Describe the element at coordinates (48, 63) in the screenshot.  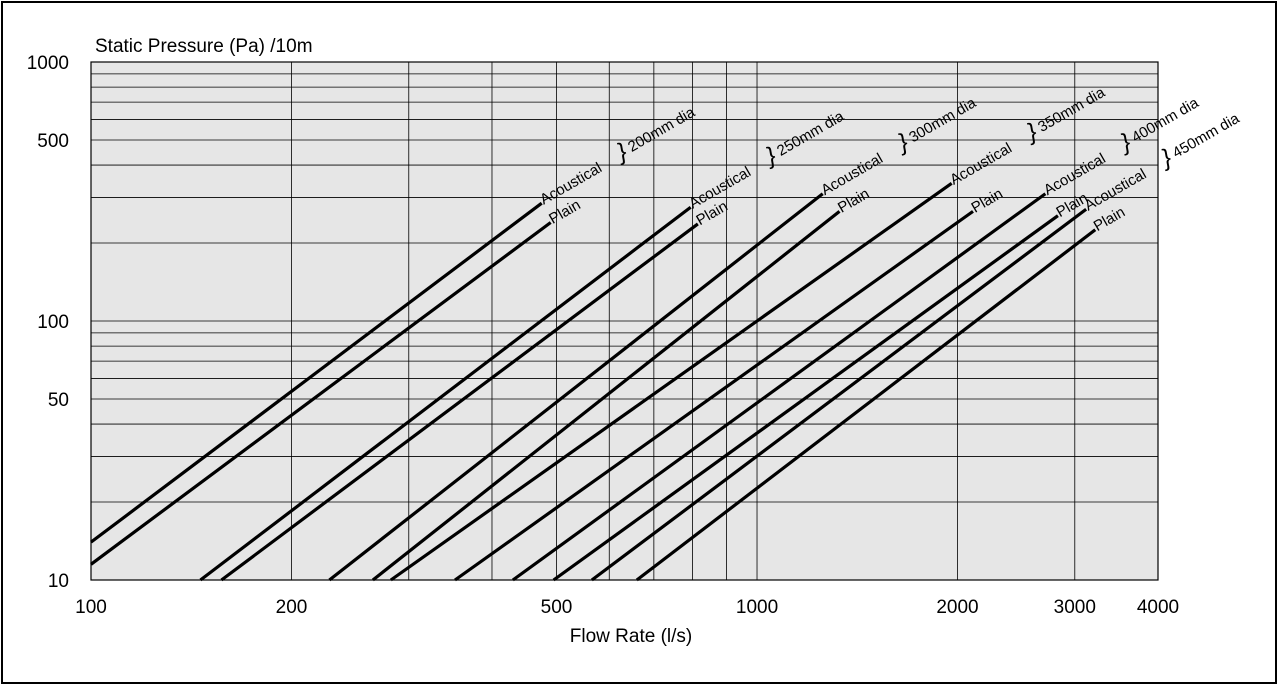
I see `y-tick-label: 1000` at that location.